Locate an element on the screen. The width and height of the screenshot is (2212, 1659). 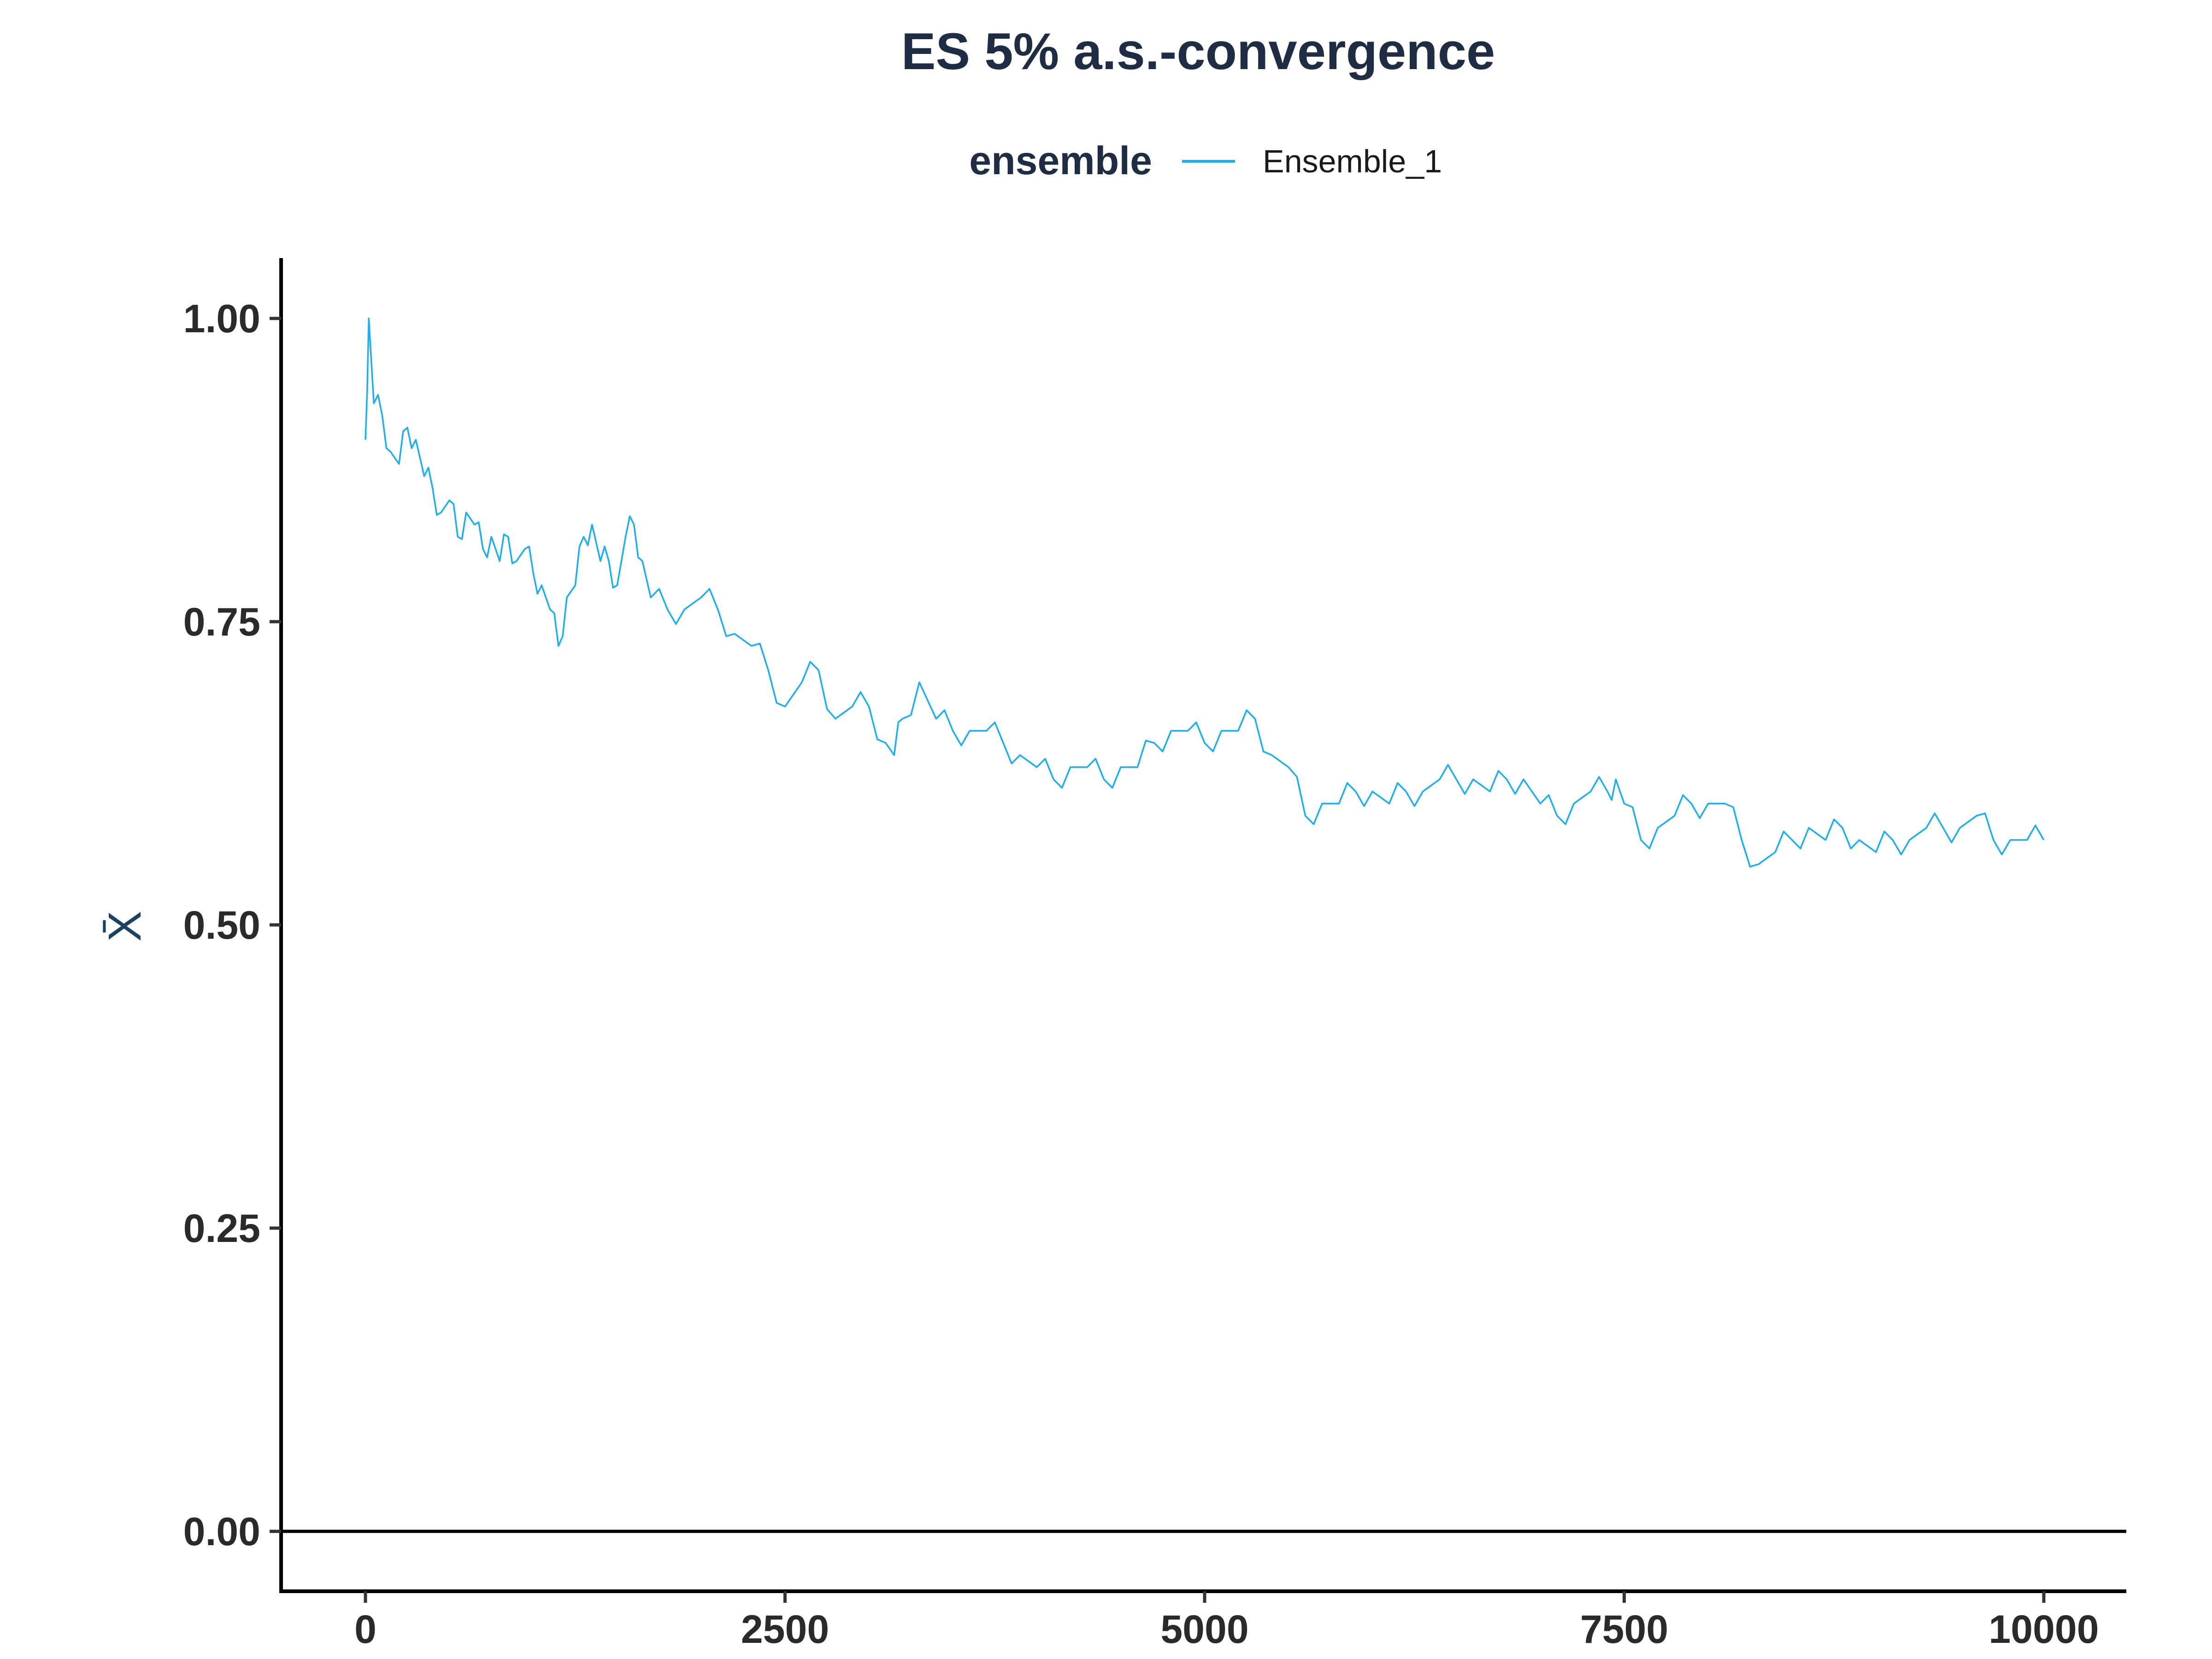
y-axis-label: X̄ is located at coordinates (125, 926).